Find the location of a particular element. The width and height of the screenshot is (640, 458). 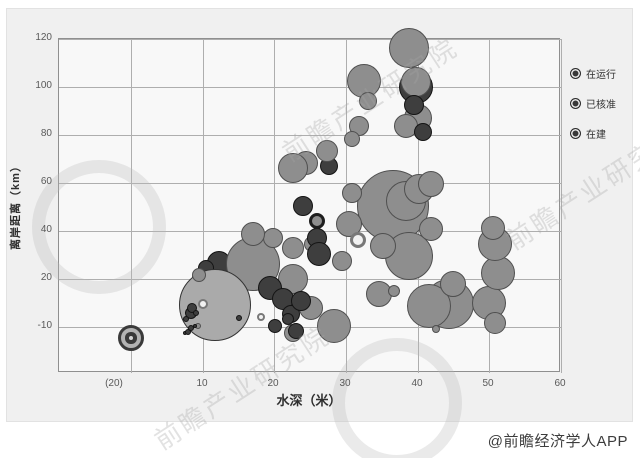

x-tick-label: 40 is located at coordinates (417, 383).